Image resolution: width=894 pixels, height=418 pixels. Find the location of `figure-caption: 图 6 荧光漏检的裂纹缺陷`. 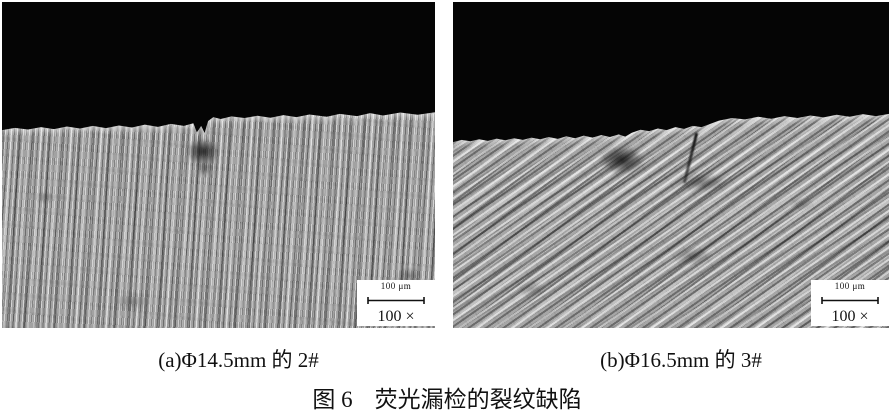

figure-caption: 图 6 荧光漏检的裂纹缺陷 is located at coordinates (447, 397).